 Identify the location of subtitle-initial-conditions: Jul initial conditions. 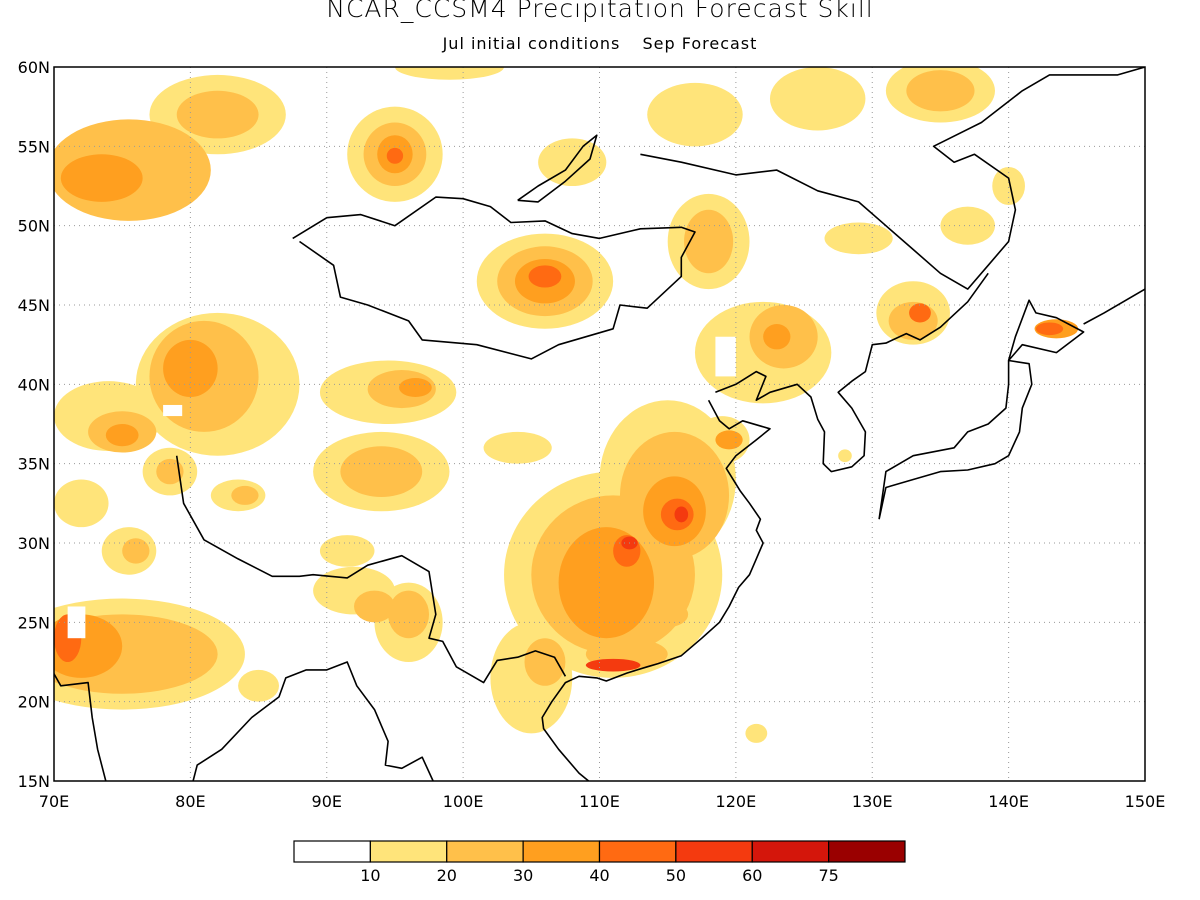
(531, 43).